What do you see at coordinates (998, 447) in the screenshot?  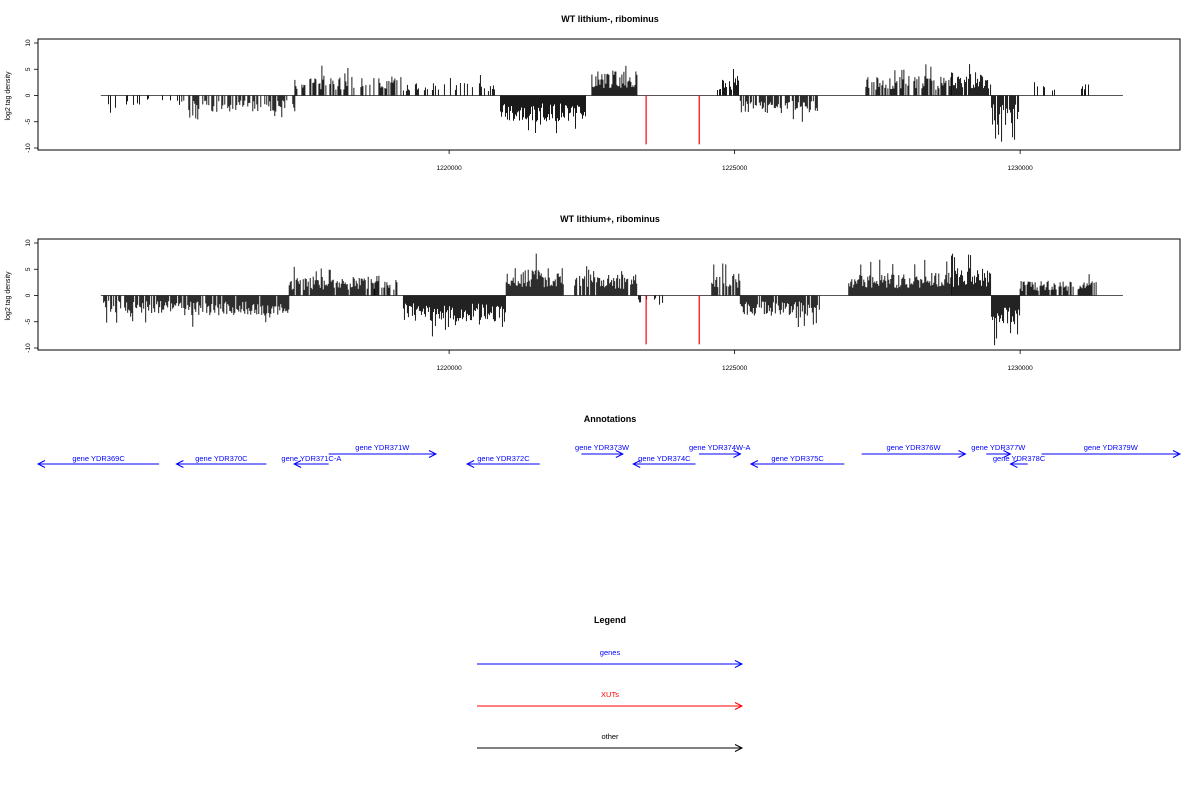 I see `gene-label: gene YDR377W` at bounding box center [998, 447].